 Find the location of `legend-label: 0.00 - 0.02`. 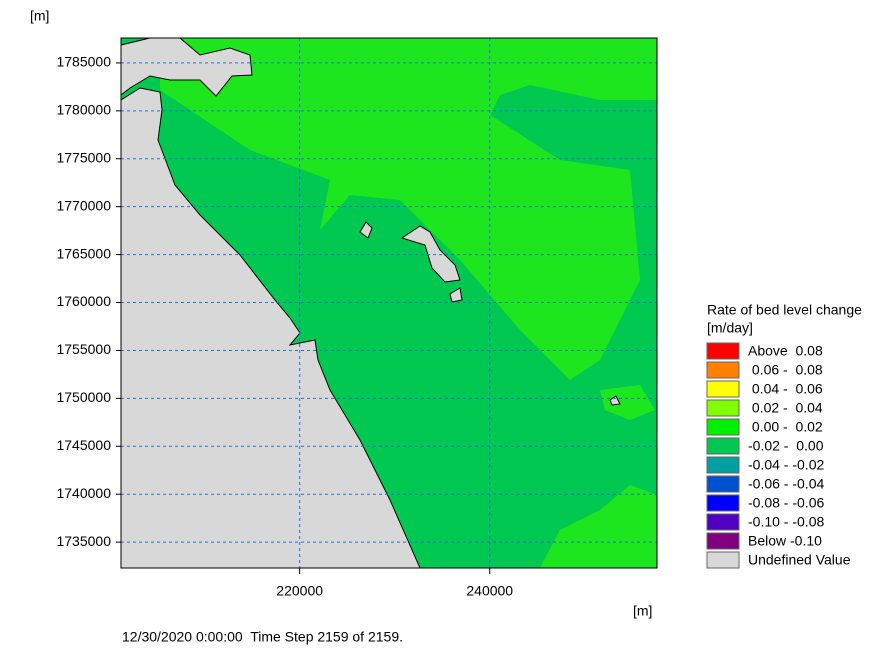

legend-label: 0.00 - 0.02 is located at coordinates (785, 427).